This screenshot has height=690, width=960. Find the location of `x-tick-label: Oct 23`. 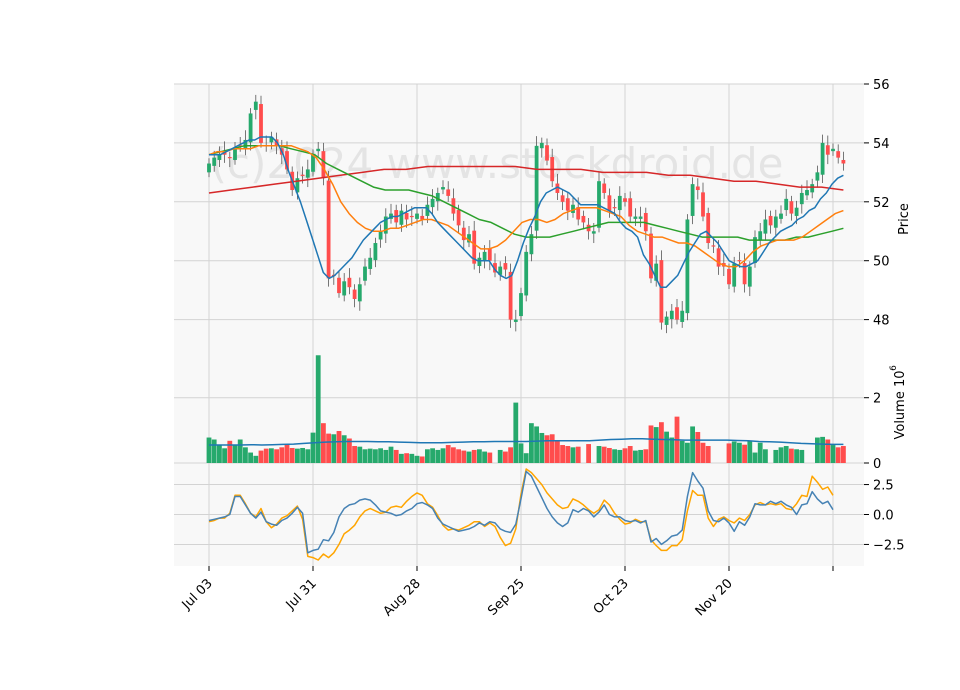

x-tick-label: Oct 23 is located at coordinates (611, 596).